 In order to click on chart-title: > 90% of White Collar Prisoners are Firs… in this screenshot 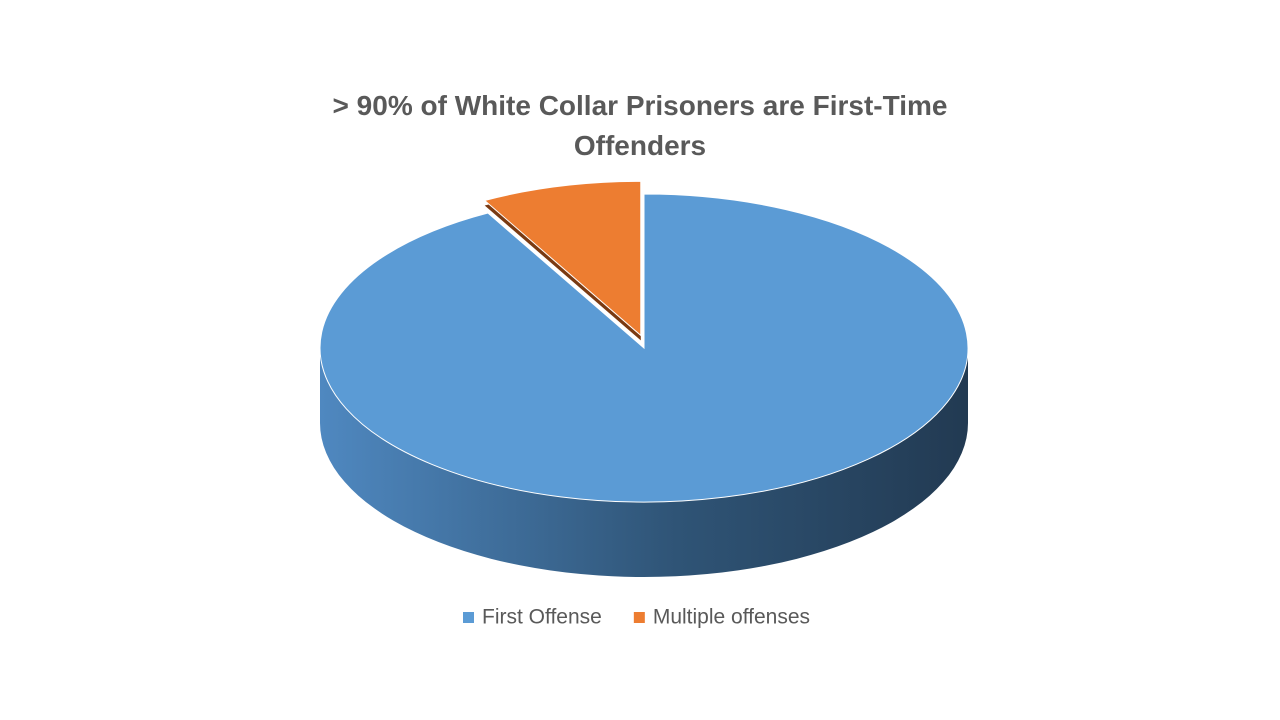, I will do `click(640, 125)`.